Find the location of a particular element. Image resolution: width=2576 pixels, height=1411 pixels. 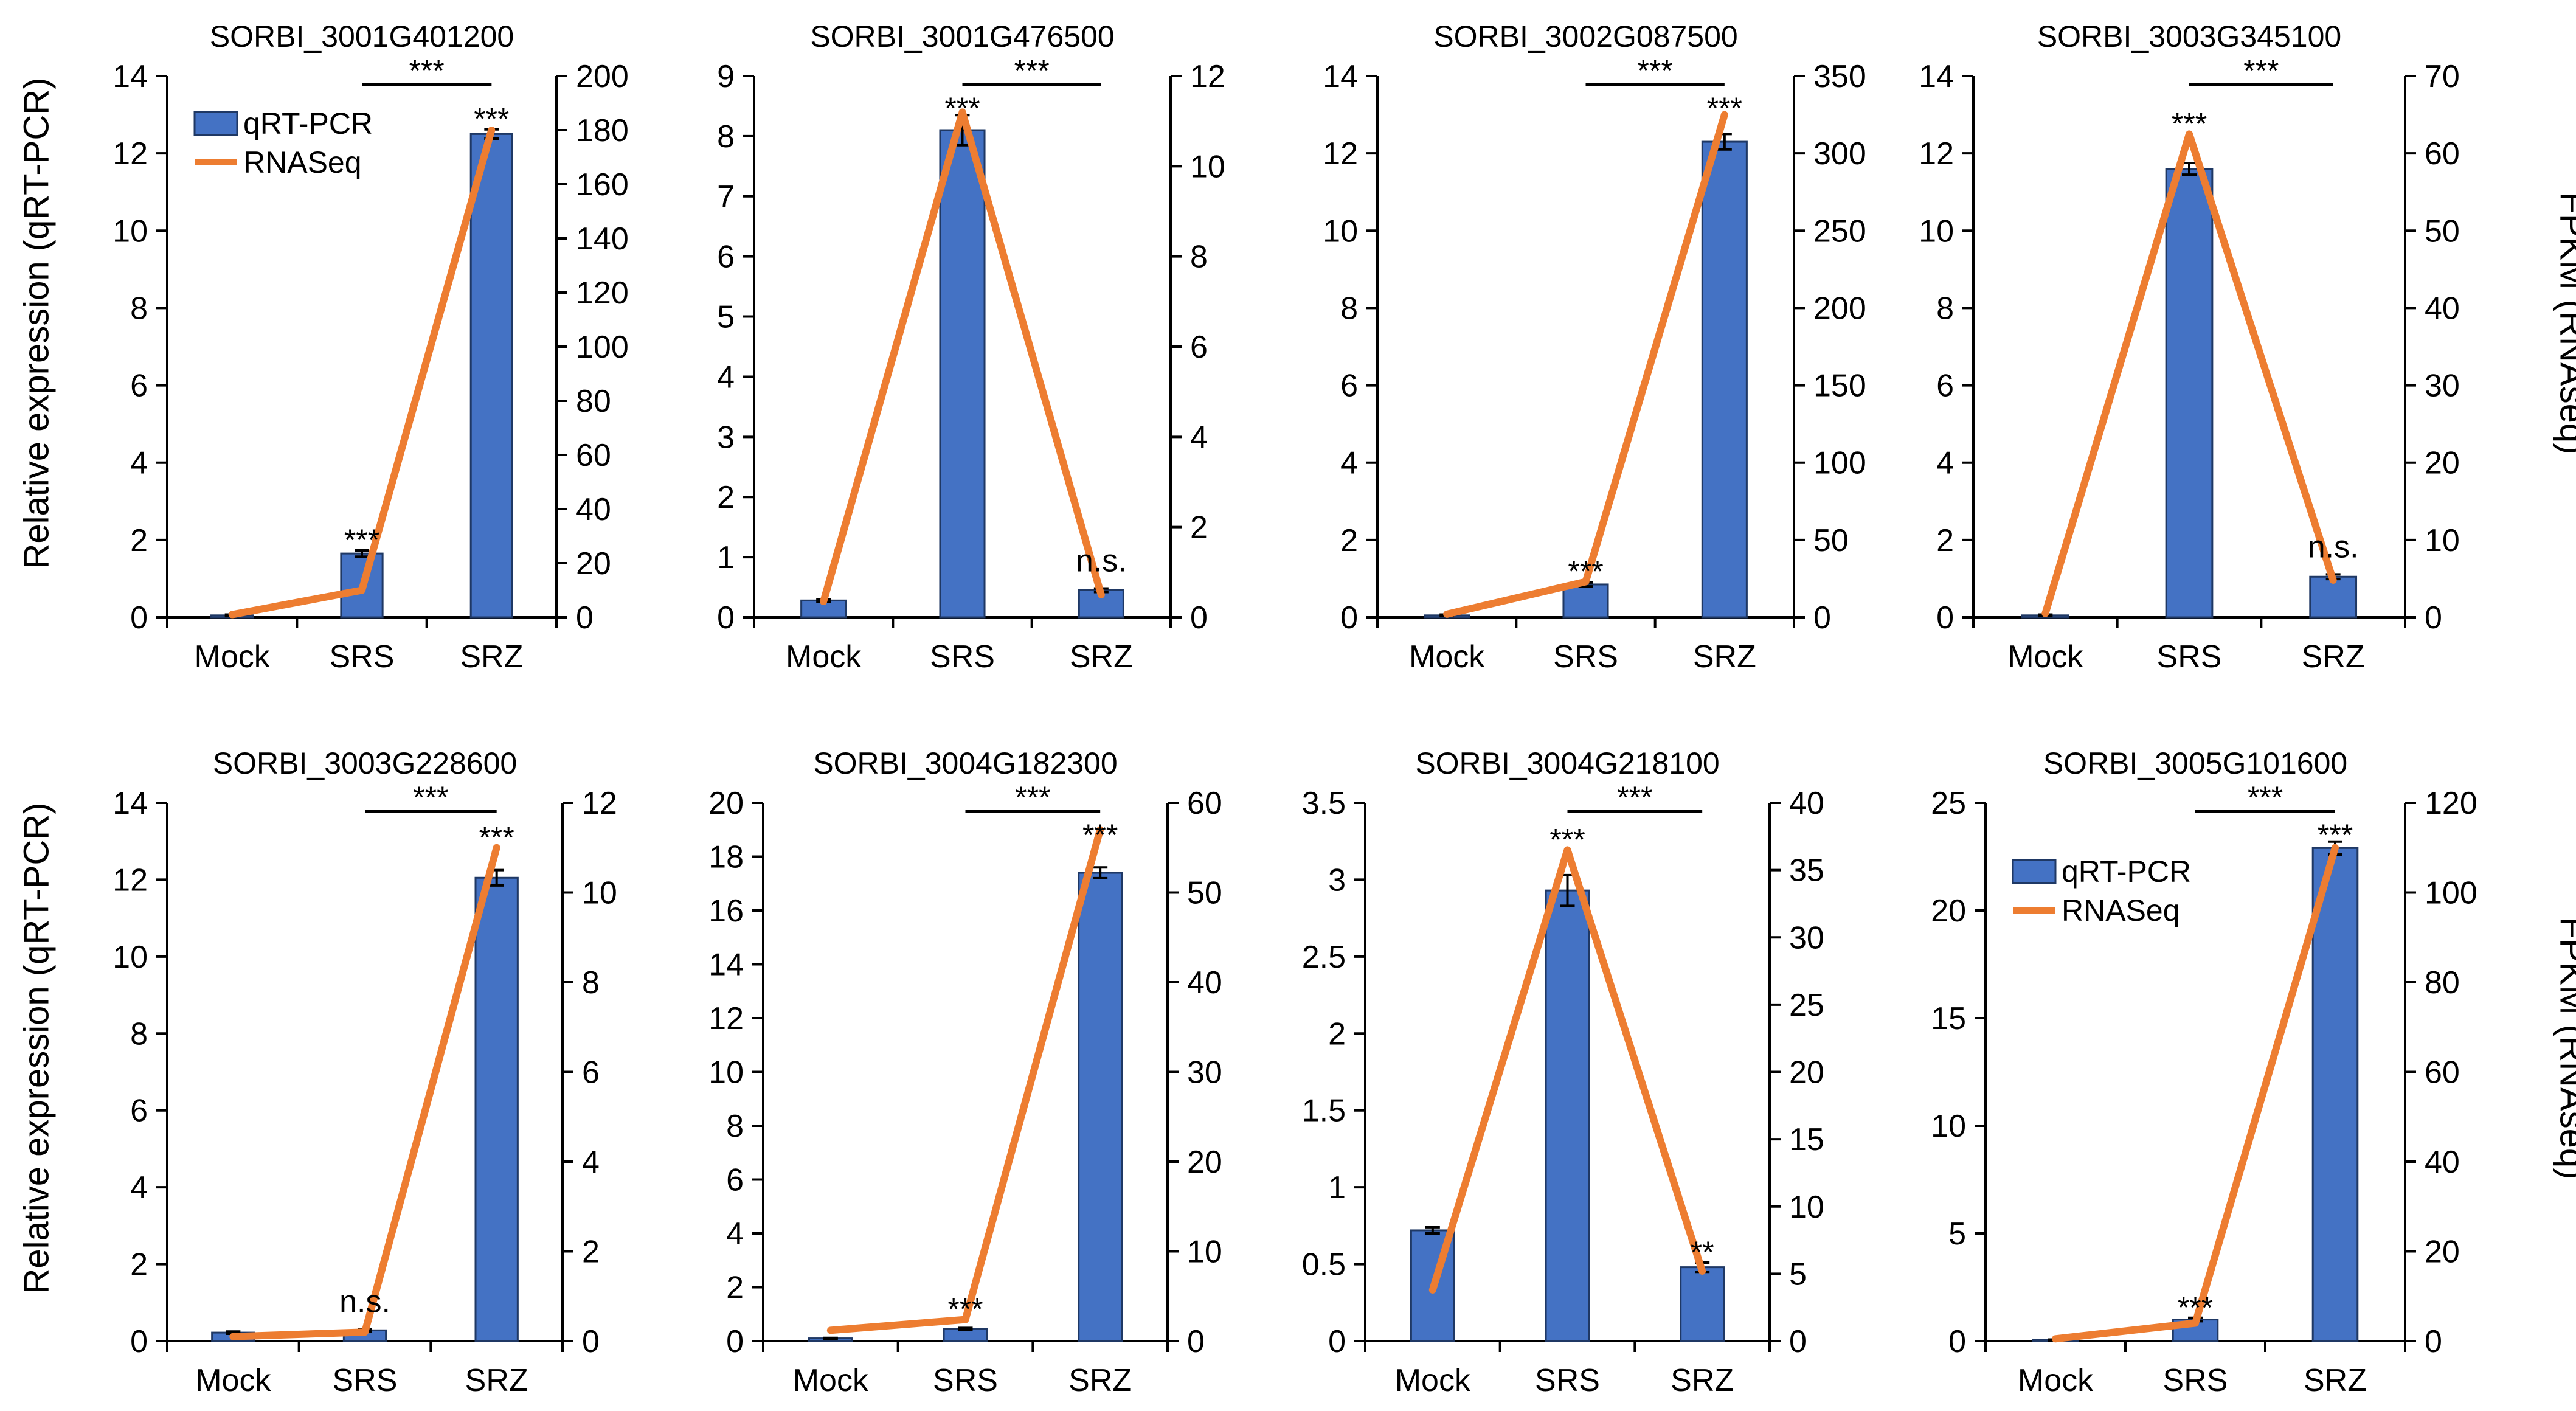

chart8-left-tick-label: 5 is located at coordinates (1957, 1234).